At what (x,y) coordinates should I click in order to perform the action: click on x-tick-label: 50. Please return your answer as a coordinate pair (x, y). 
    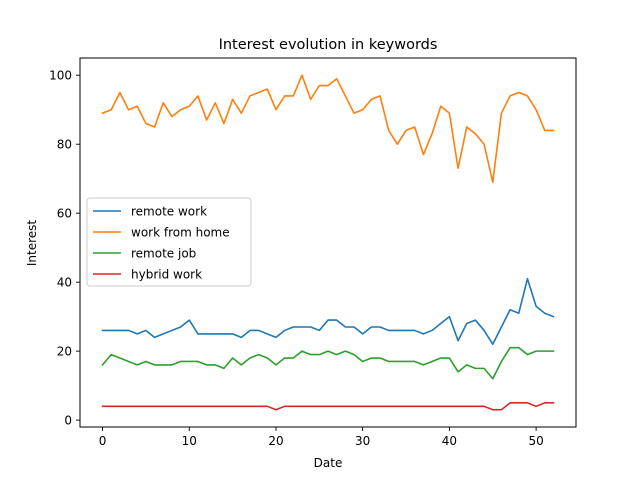
    Looking at the image, I should click on (535, 441).